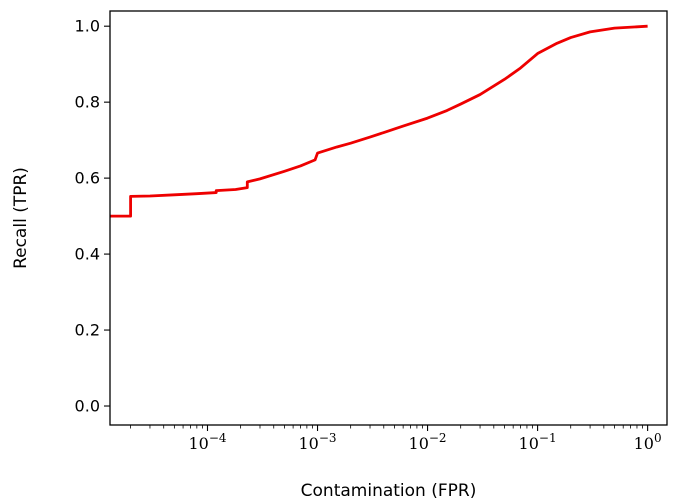 The width and height of the screenshot is (687, 502). What do you see at coordinates (87, 406) in the screenshot?
I see `y-tick-label: 0.0` at bounding box center [87, 406].